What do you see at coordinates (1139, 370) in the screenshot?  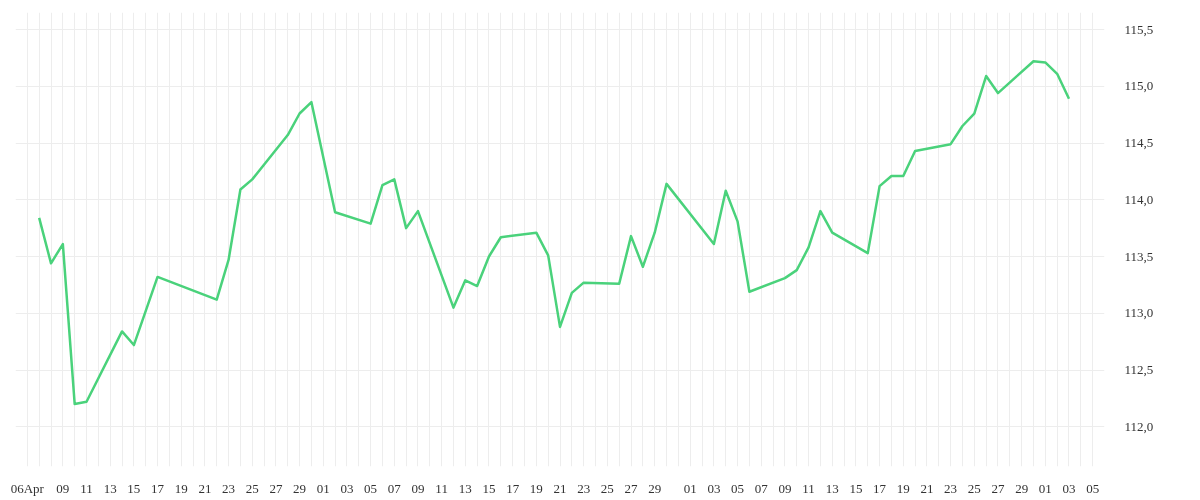 I see `y-tick-label: 112,5` at bounding box center [1139, 370].